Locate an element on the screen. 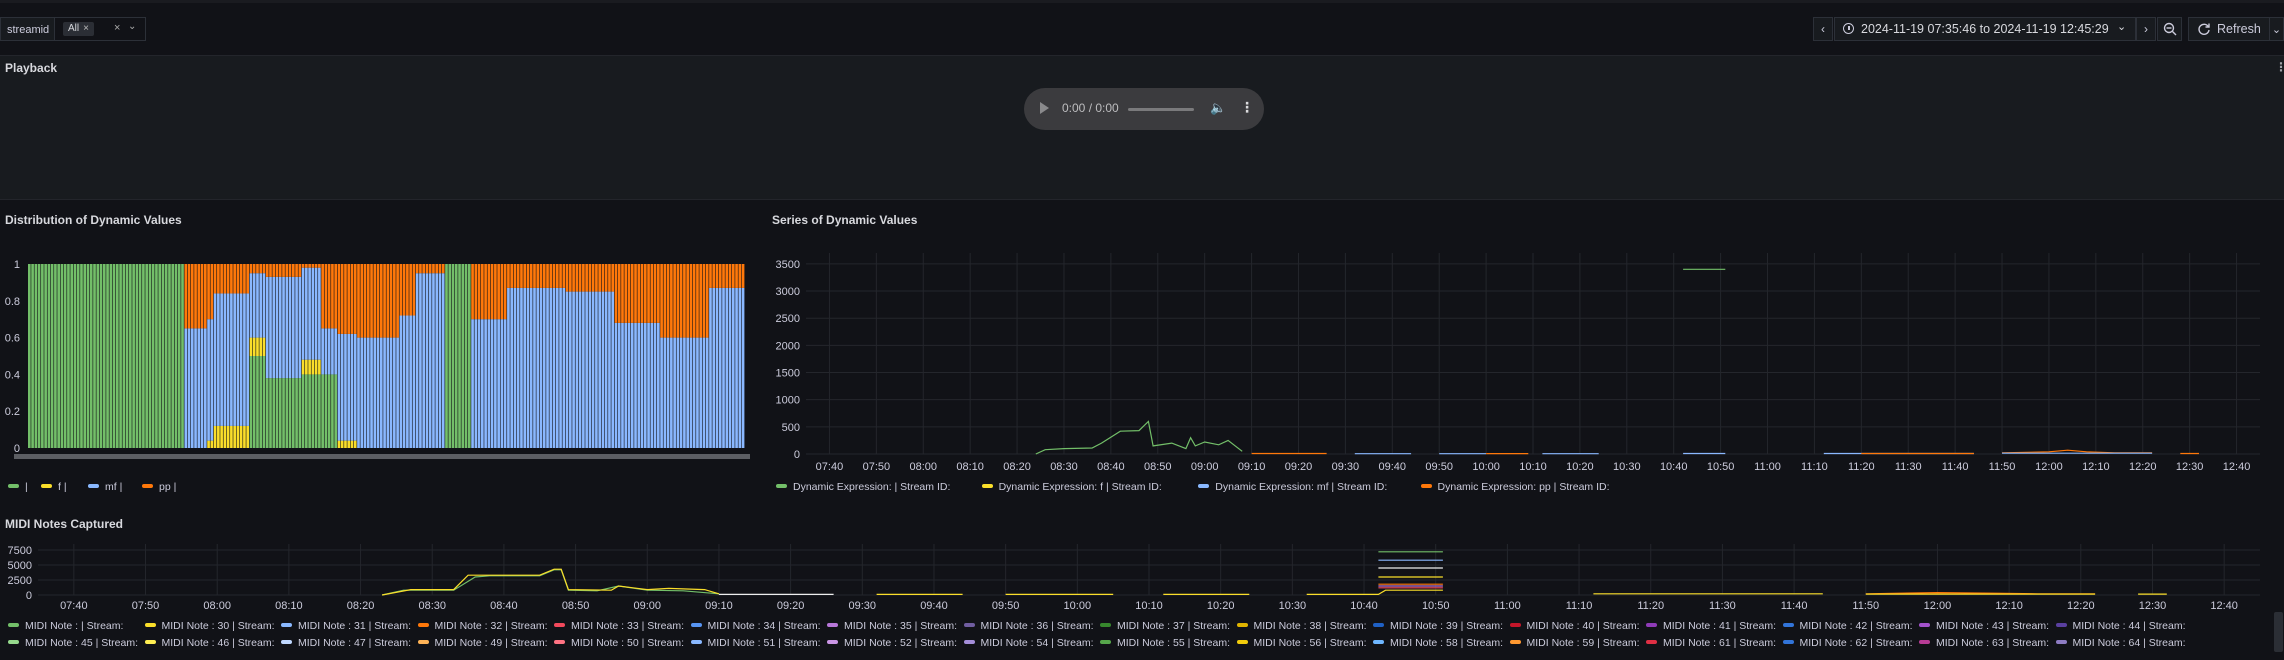 The height and width of the screenshot is (660, 2284). legend-item: MIDI Note : 47 | Stream: is located at coordinates (346, 643).